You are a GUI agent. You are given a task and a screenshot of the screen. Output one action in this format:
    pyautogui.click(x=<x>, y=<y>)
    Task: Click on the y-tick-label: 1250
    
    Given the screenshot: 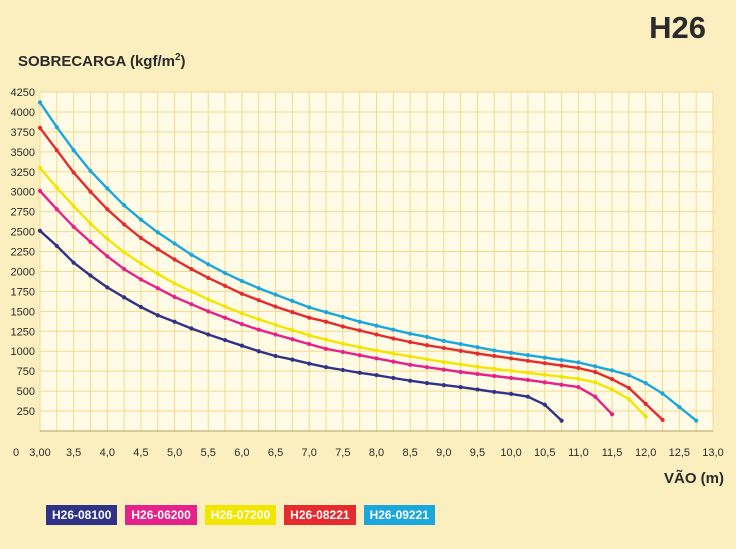 What is the action you would take?
    pyautogui.click(x=23, y=332)
    